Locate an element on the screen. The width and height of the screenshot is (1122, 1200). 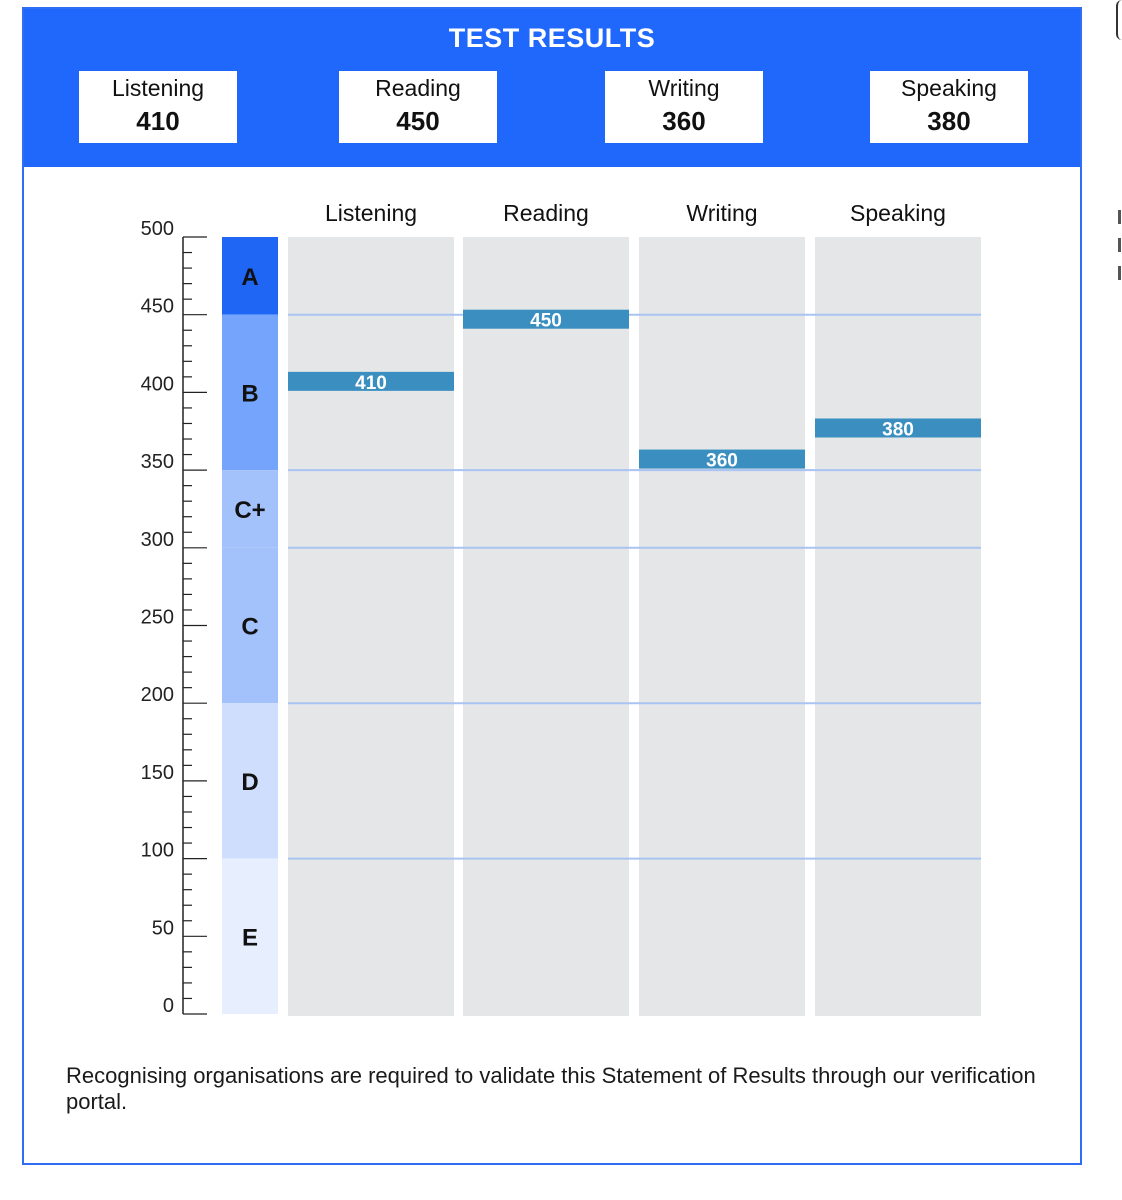
y-tick-label: 50 is located at coordinates (163, 928).